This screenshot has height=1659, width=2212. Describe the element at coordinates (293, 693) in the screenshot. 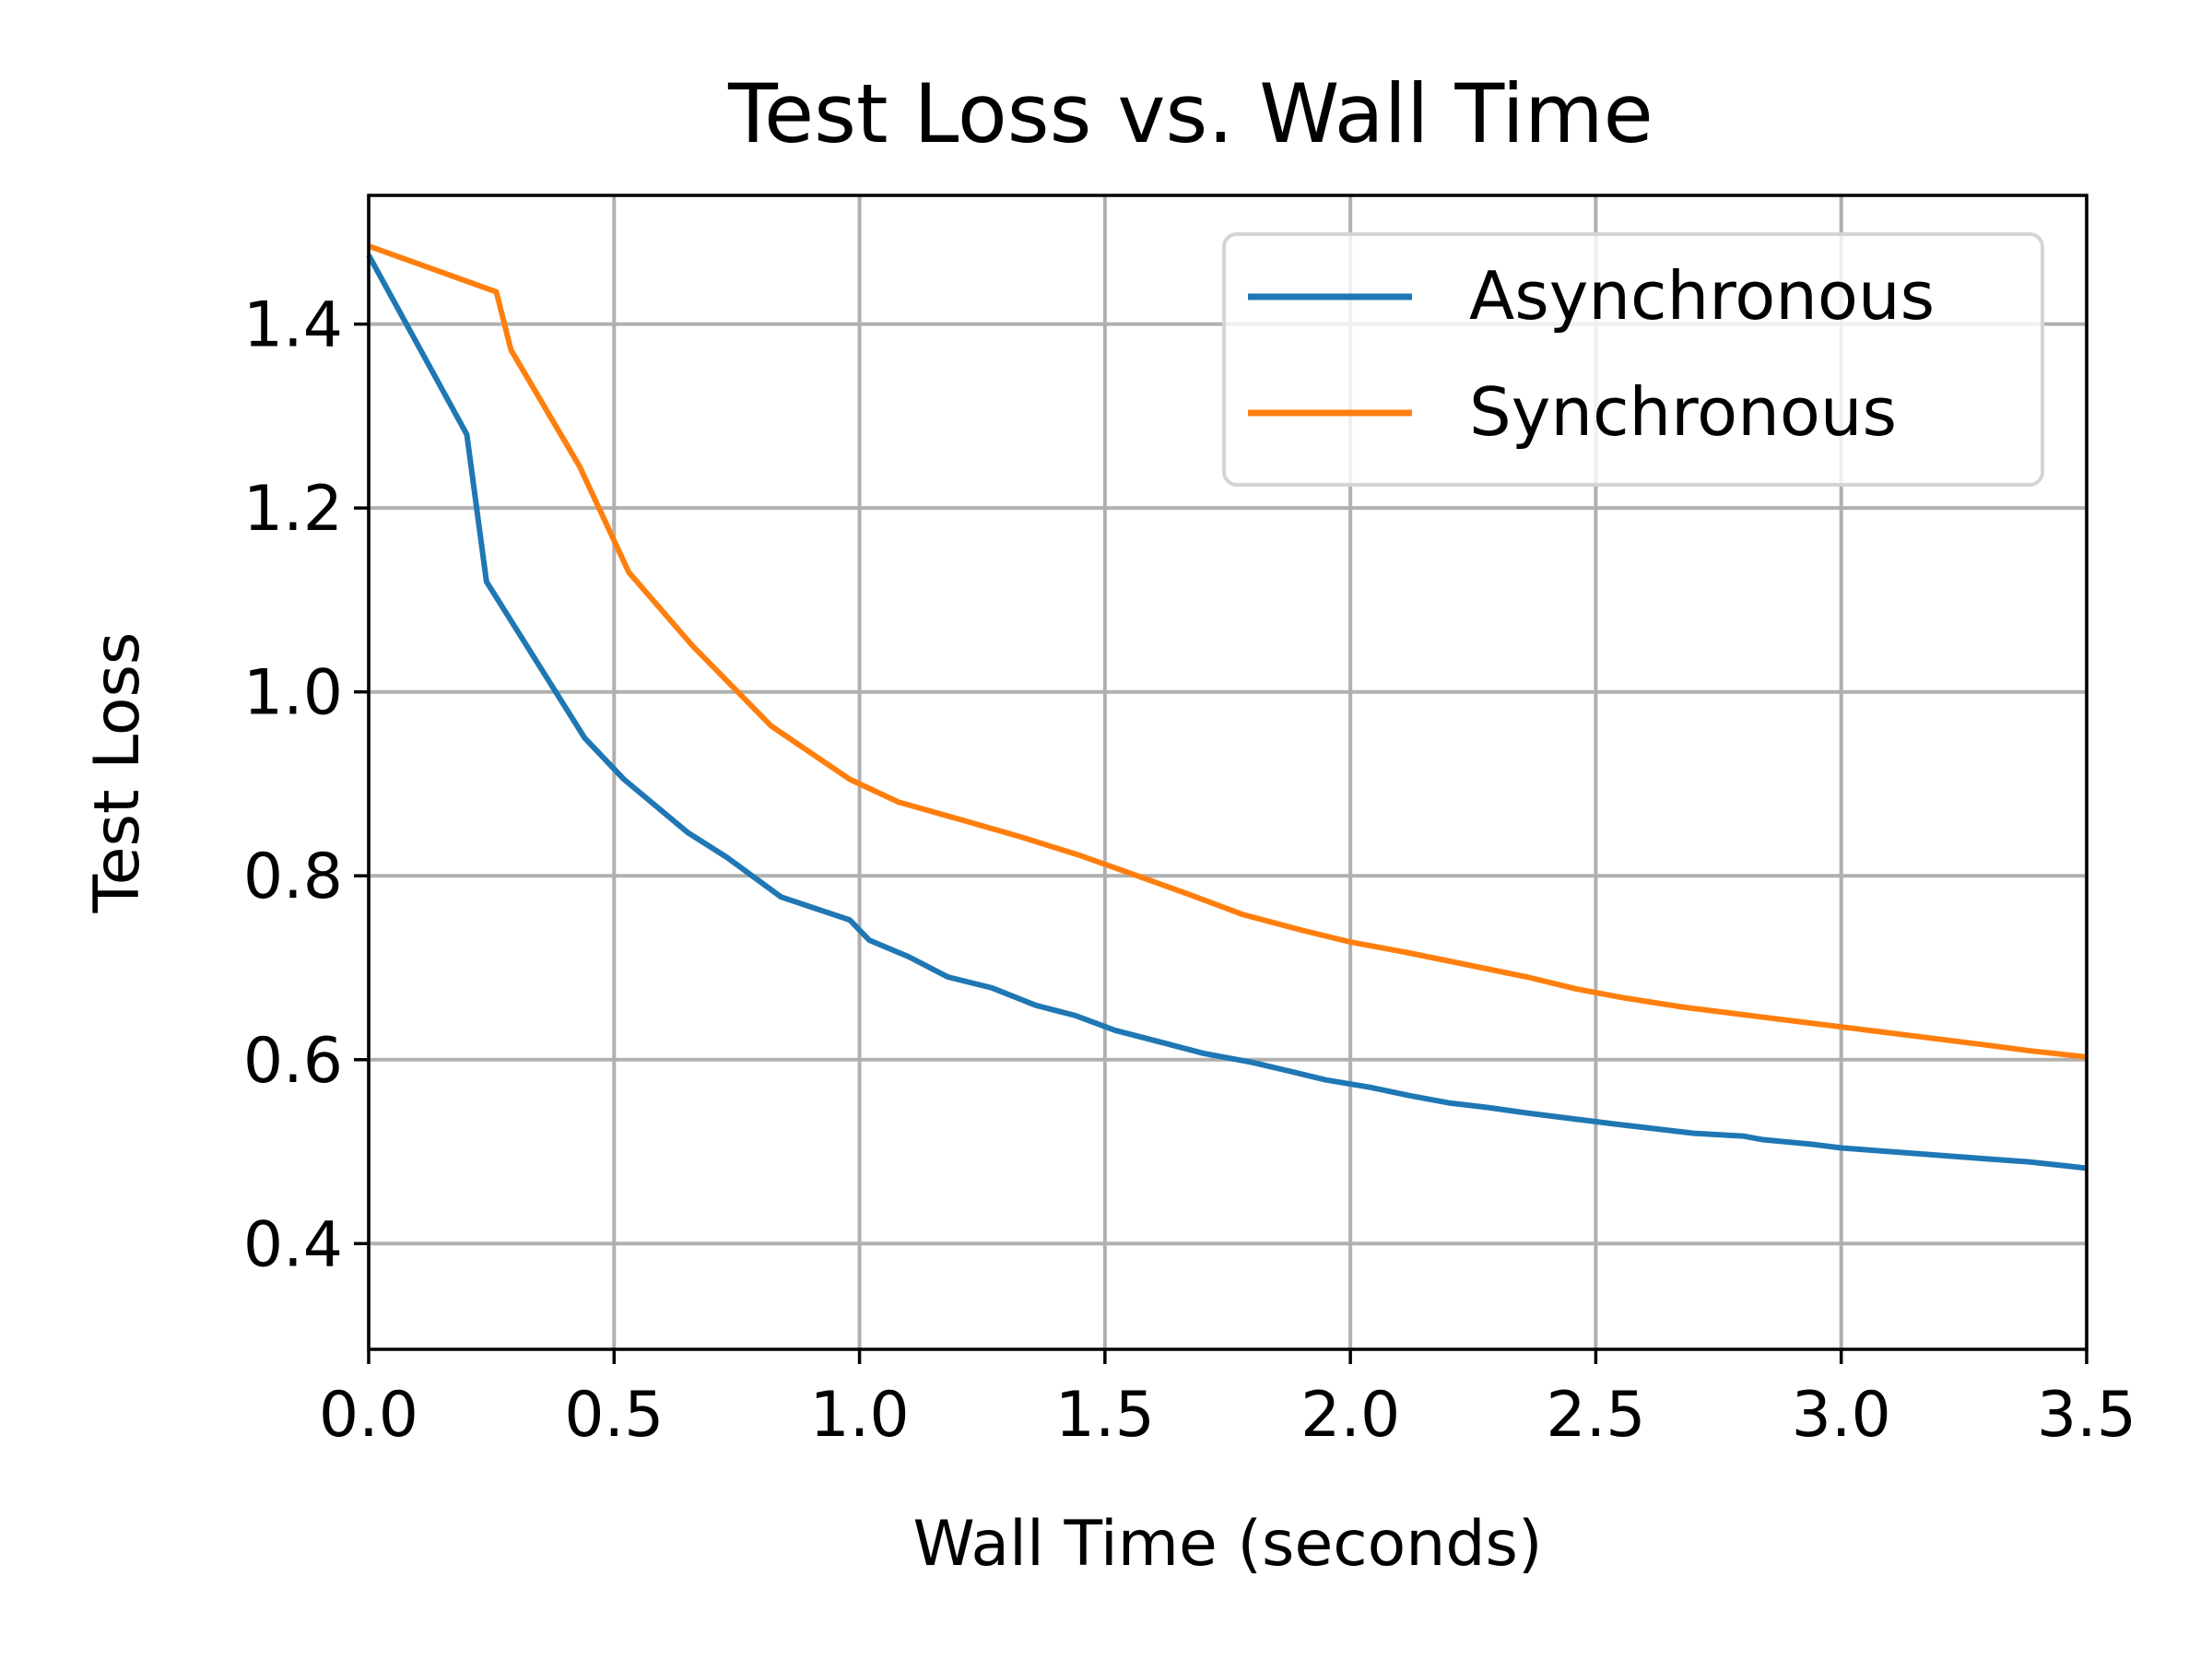

I see `y-tick-label: 1.0` at that location.